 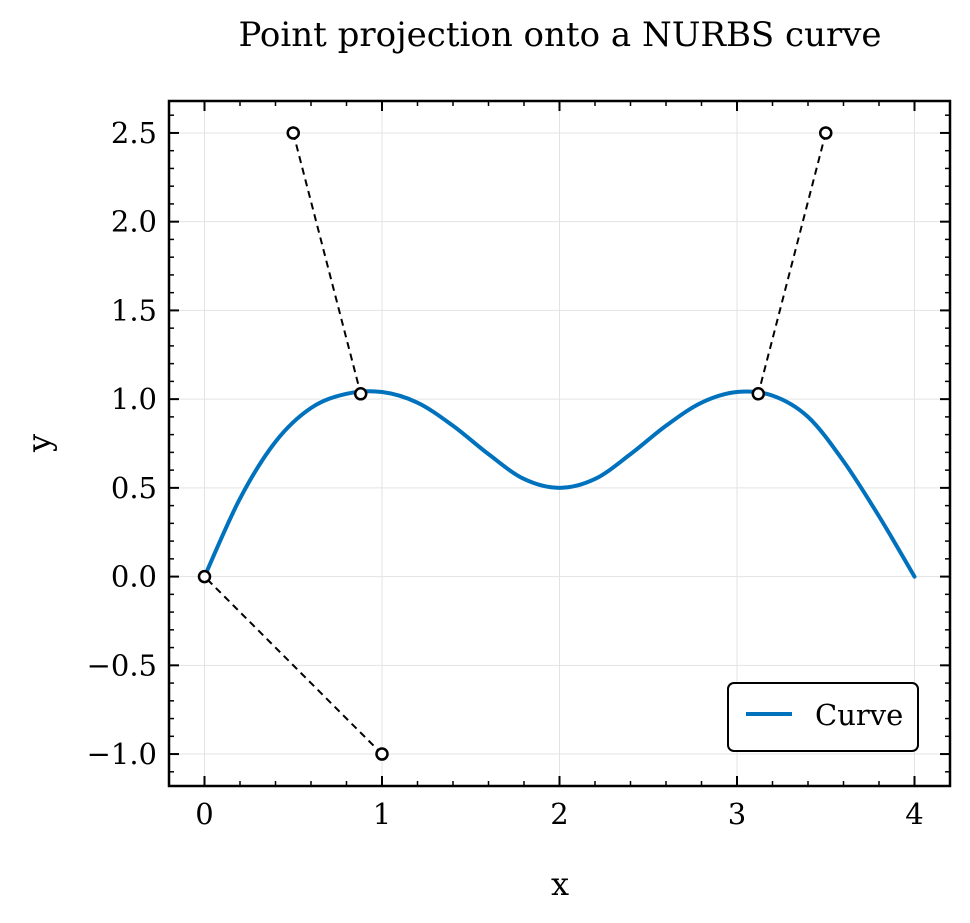 What do you see at coordinates (382, 814) in the screenshot?
I see `x-tick-label-1: 1` at bounding box center [382, 814].